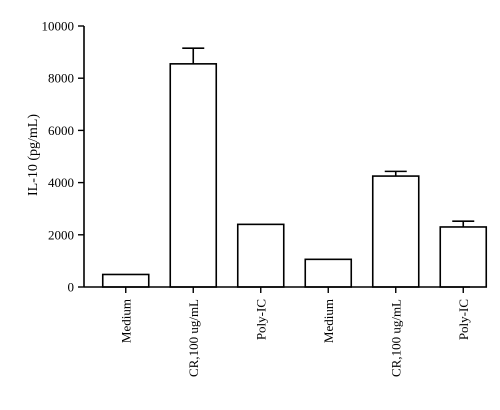 The width and height of the screenshot is (500, 410). What do you see at coordinates (63, 157) in the screenshot?
I see `y-axis: 0 2000 4000 6000 8000 10000` at bounding box center [63, 157].